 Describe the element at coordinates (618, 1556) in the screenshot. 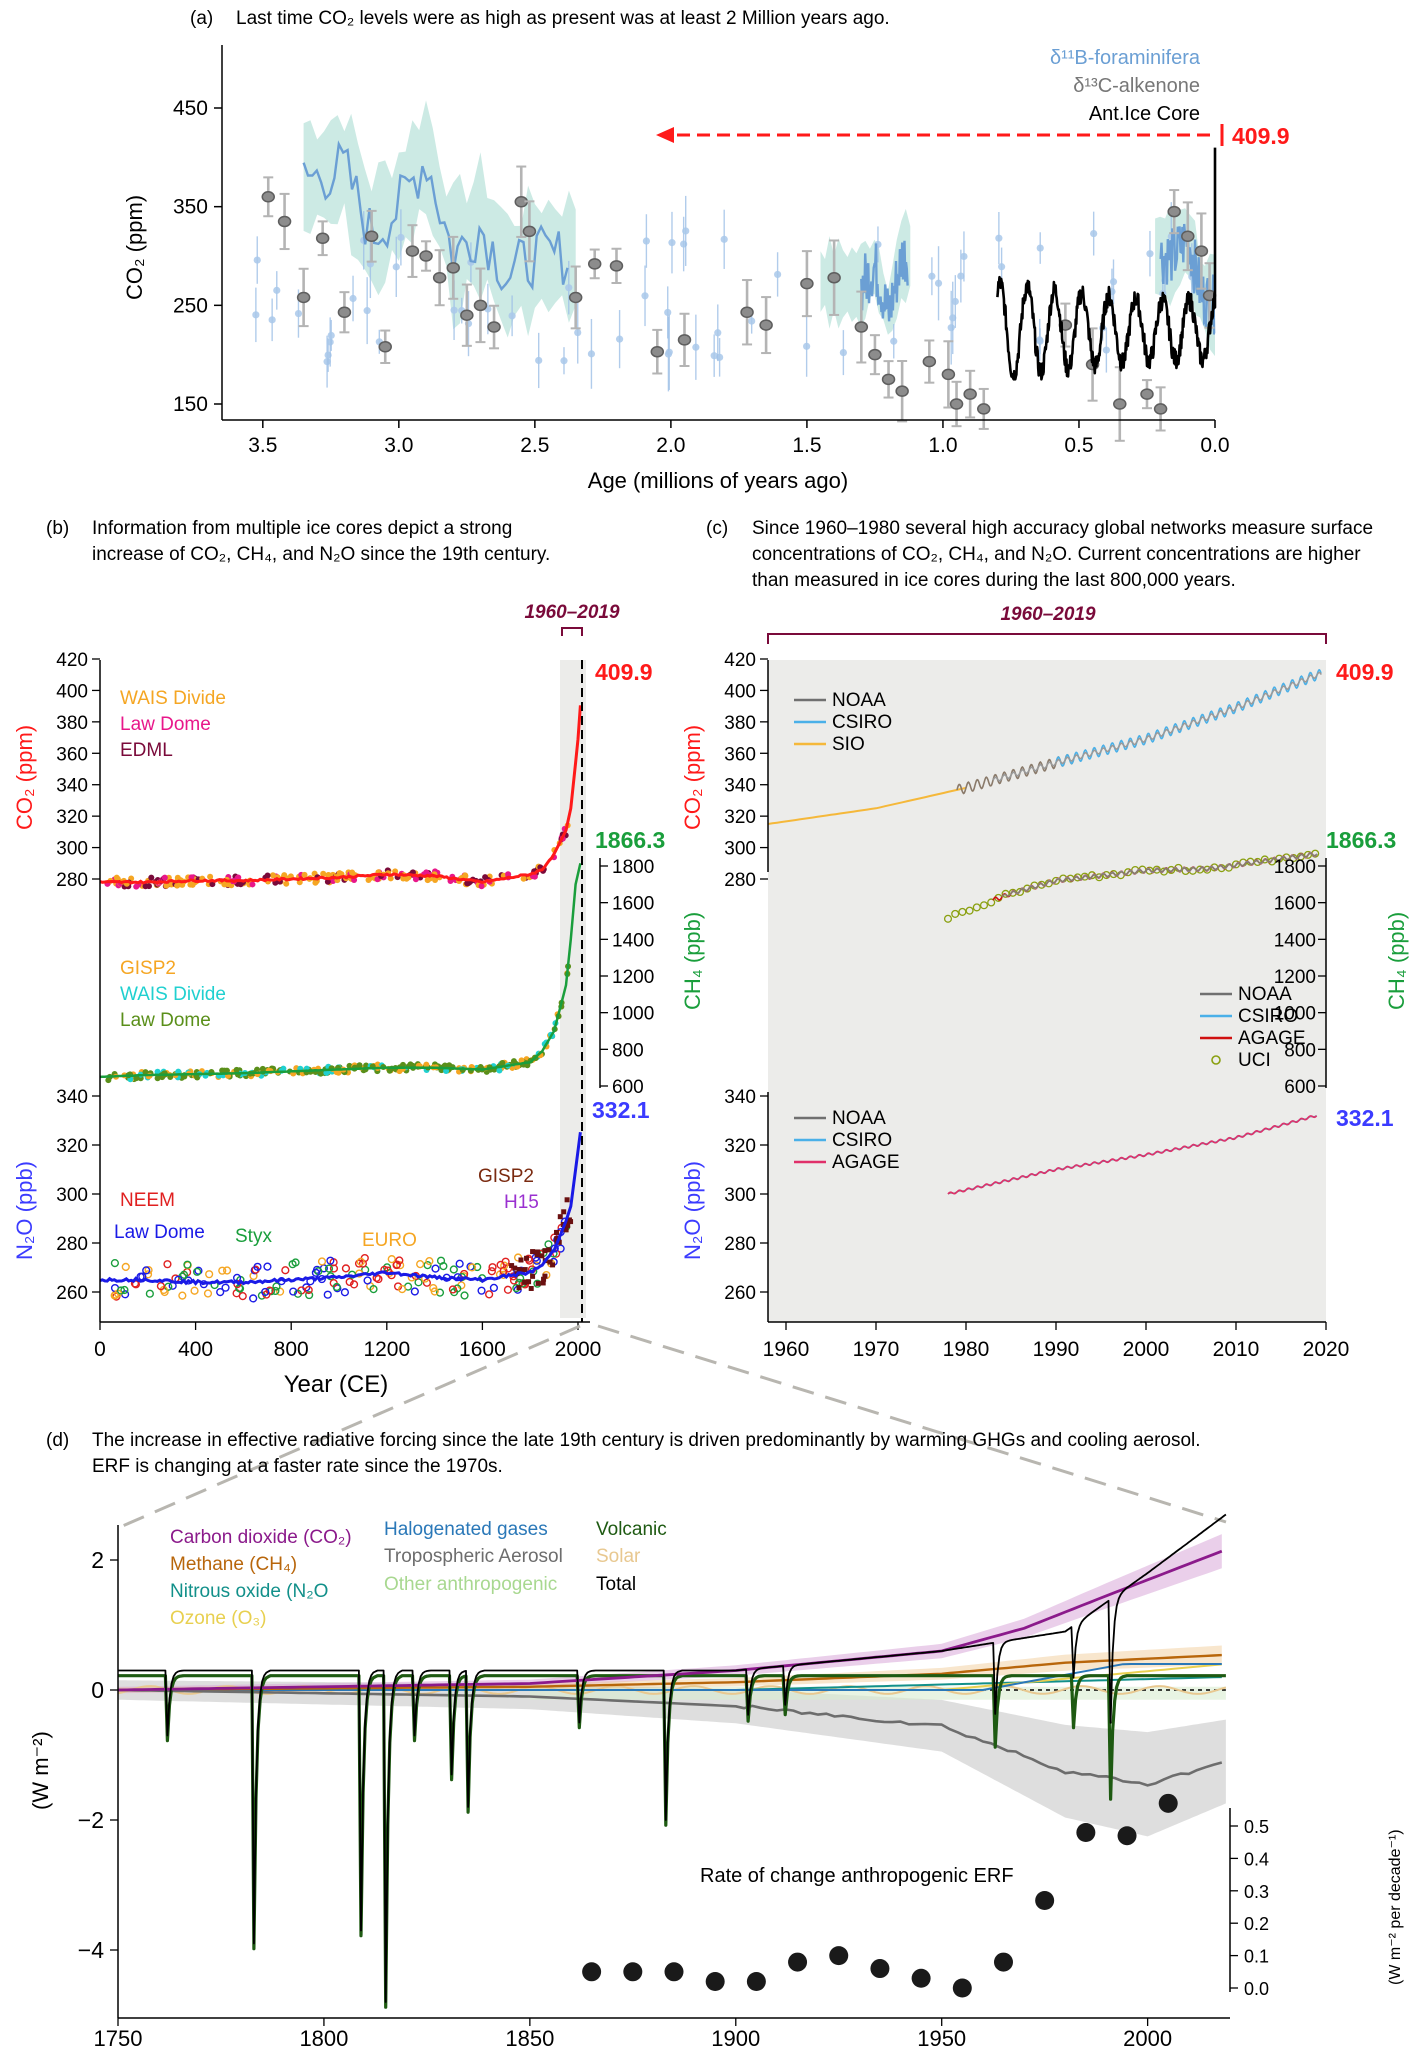

I see `panel-d-legend-solar: Solar` at that location.